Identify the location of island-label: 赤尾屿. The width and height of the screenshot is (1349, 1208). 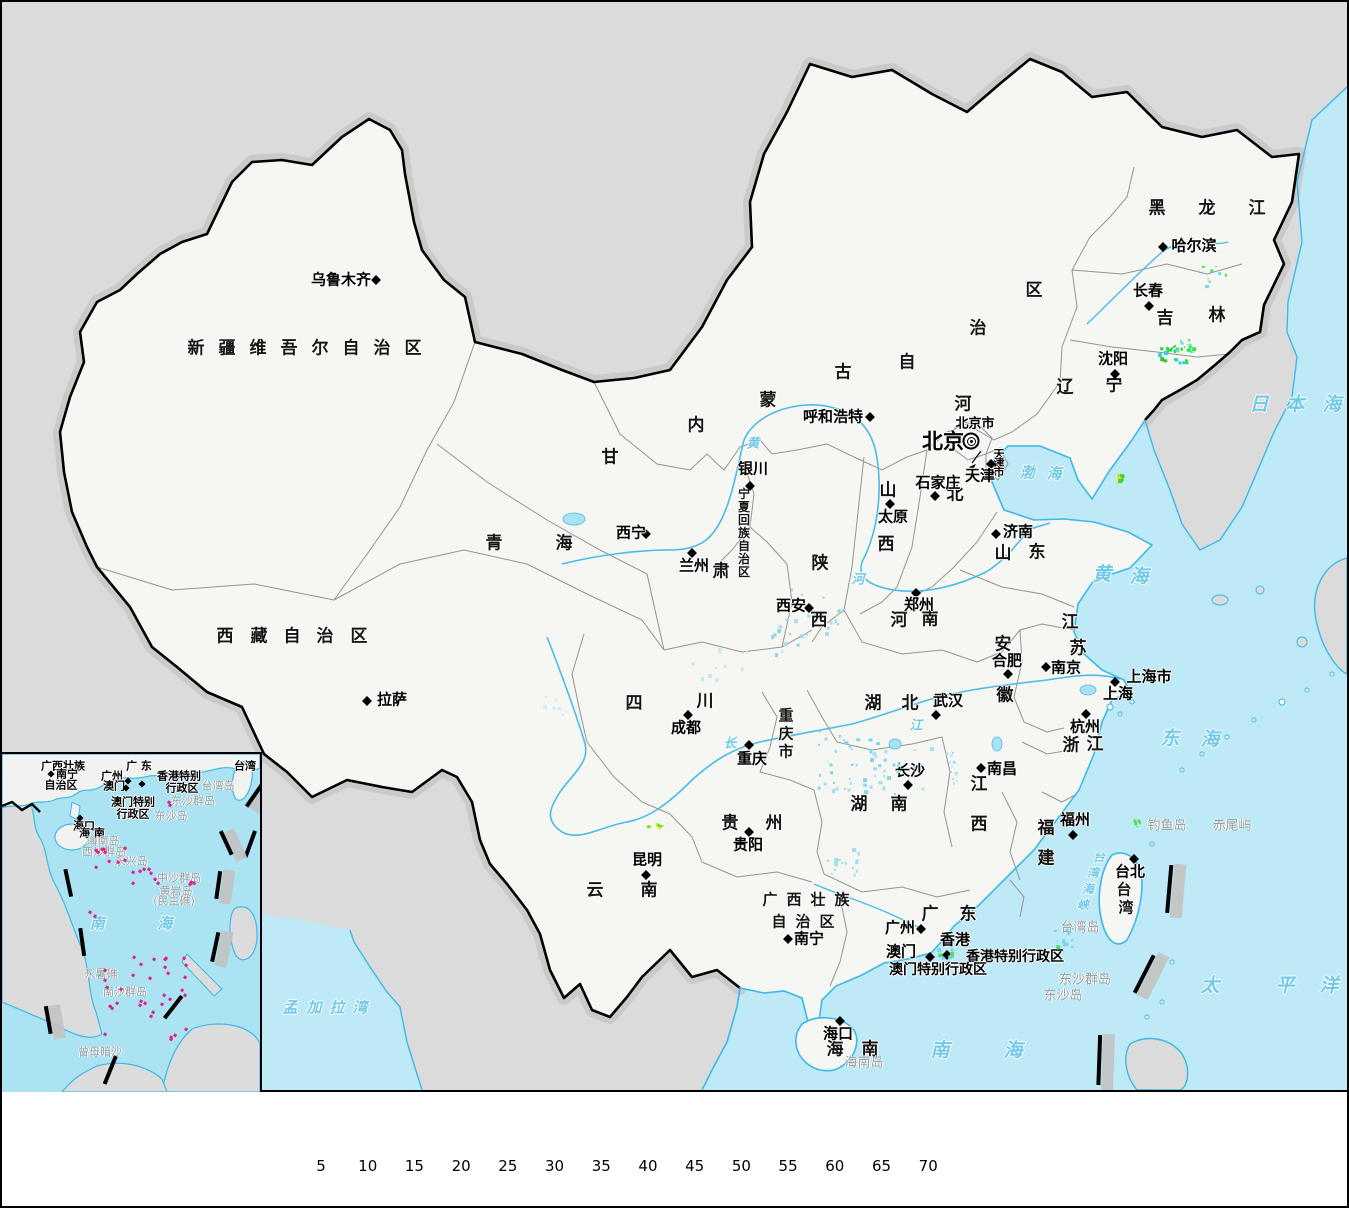
(1232, 826).